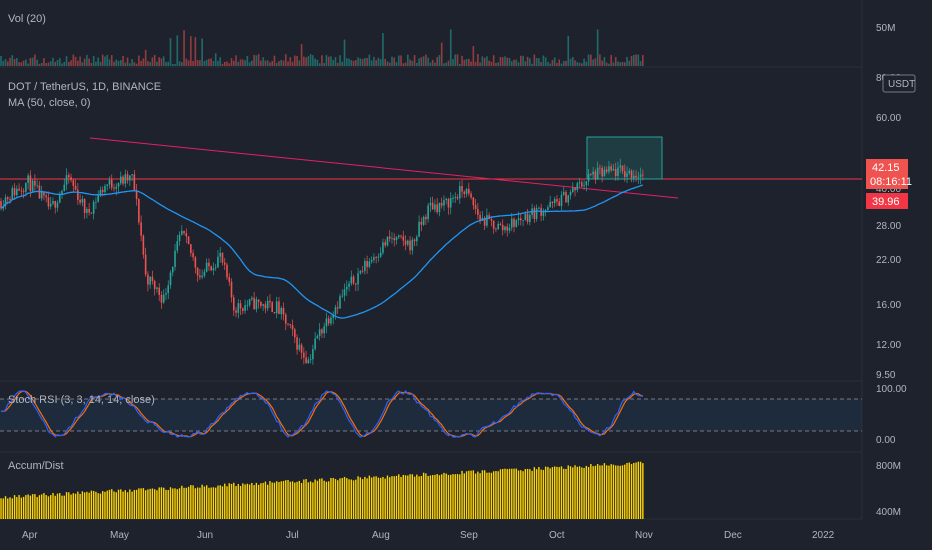  I want to click on last-price-value: 42.15, so click(886, 168).